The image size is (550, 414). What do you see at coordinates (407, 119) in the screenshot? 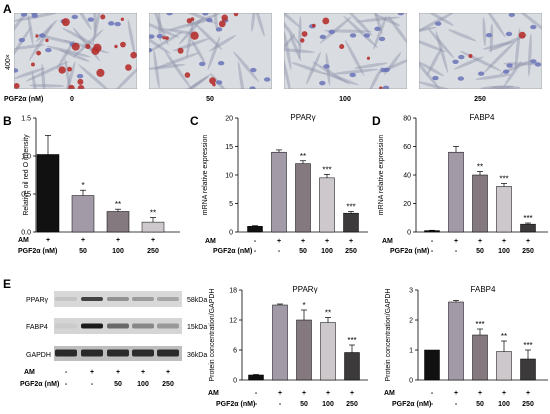
I see `y-tick-label: 80` at bounding box center [407, 119].